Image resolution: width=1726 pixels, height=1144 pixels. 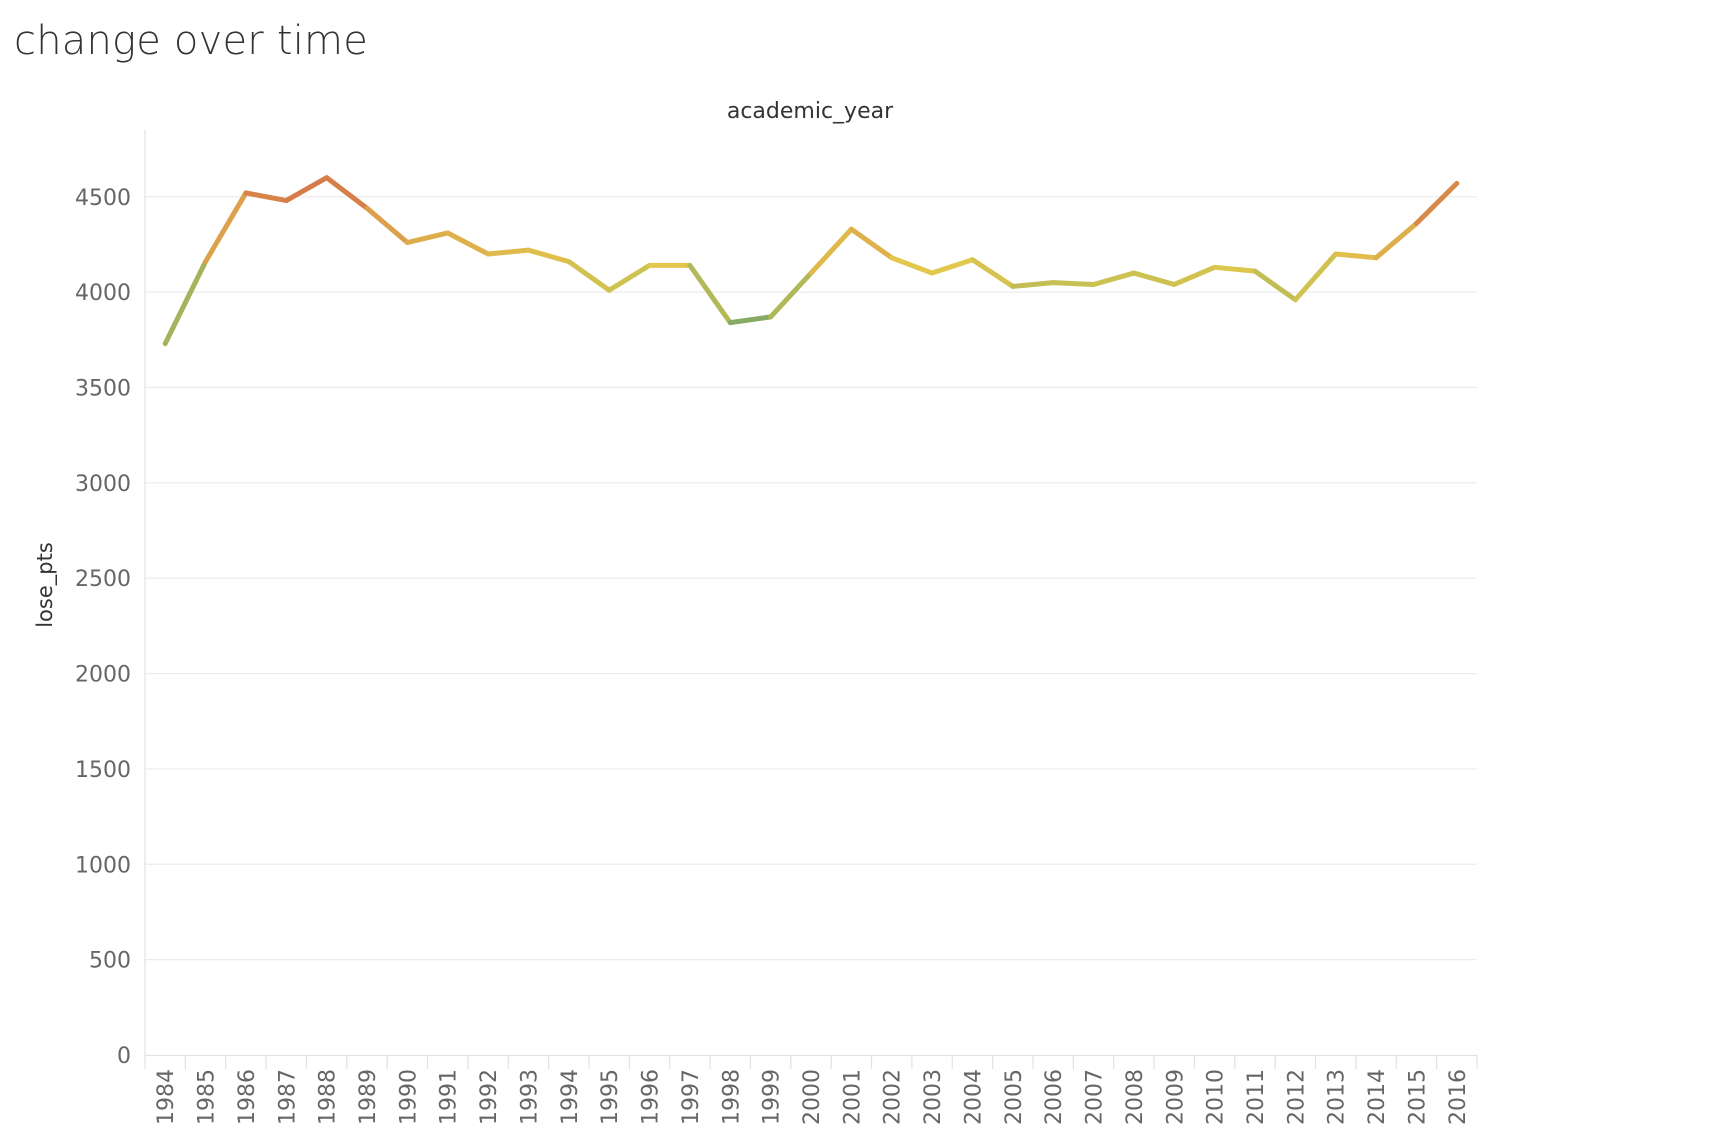 I want to click on y-axis-title: lose_pts, so click(x=45, y=585).